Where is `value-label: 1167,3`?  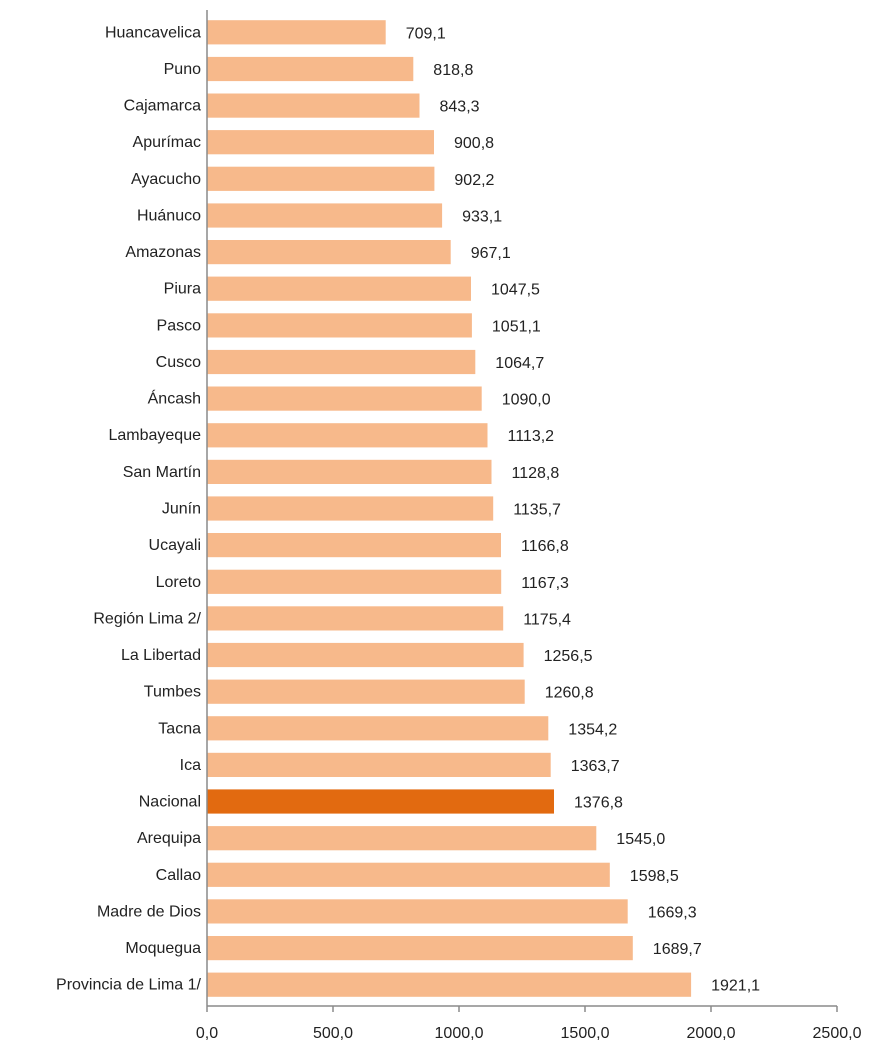 value-label: 1167,3 is located at coordinates (545, 583).